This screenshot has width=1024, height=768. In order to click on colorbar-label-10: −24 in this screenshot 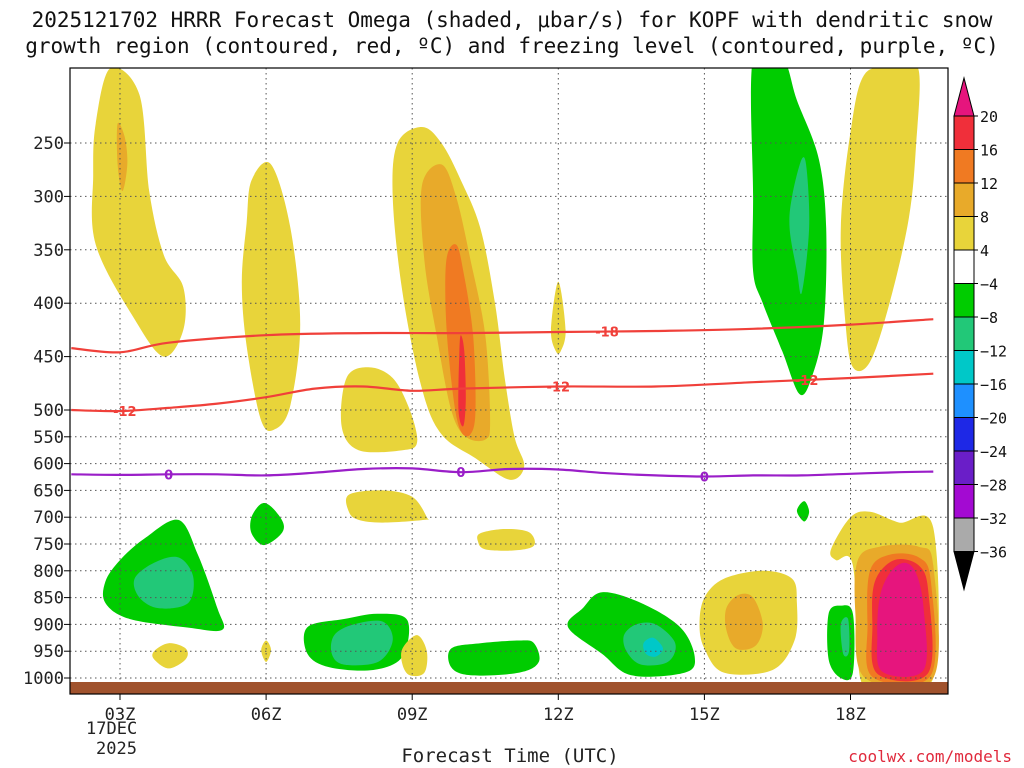, I will do `click(993, 452)`.